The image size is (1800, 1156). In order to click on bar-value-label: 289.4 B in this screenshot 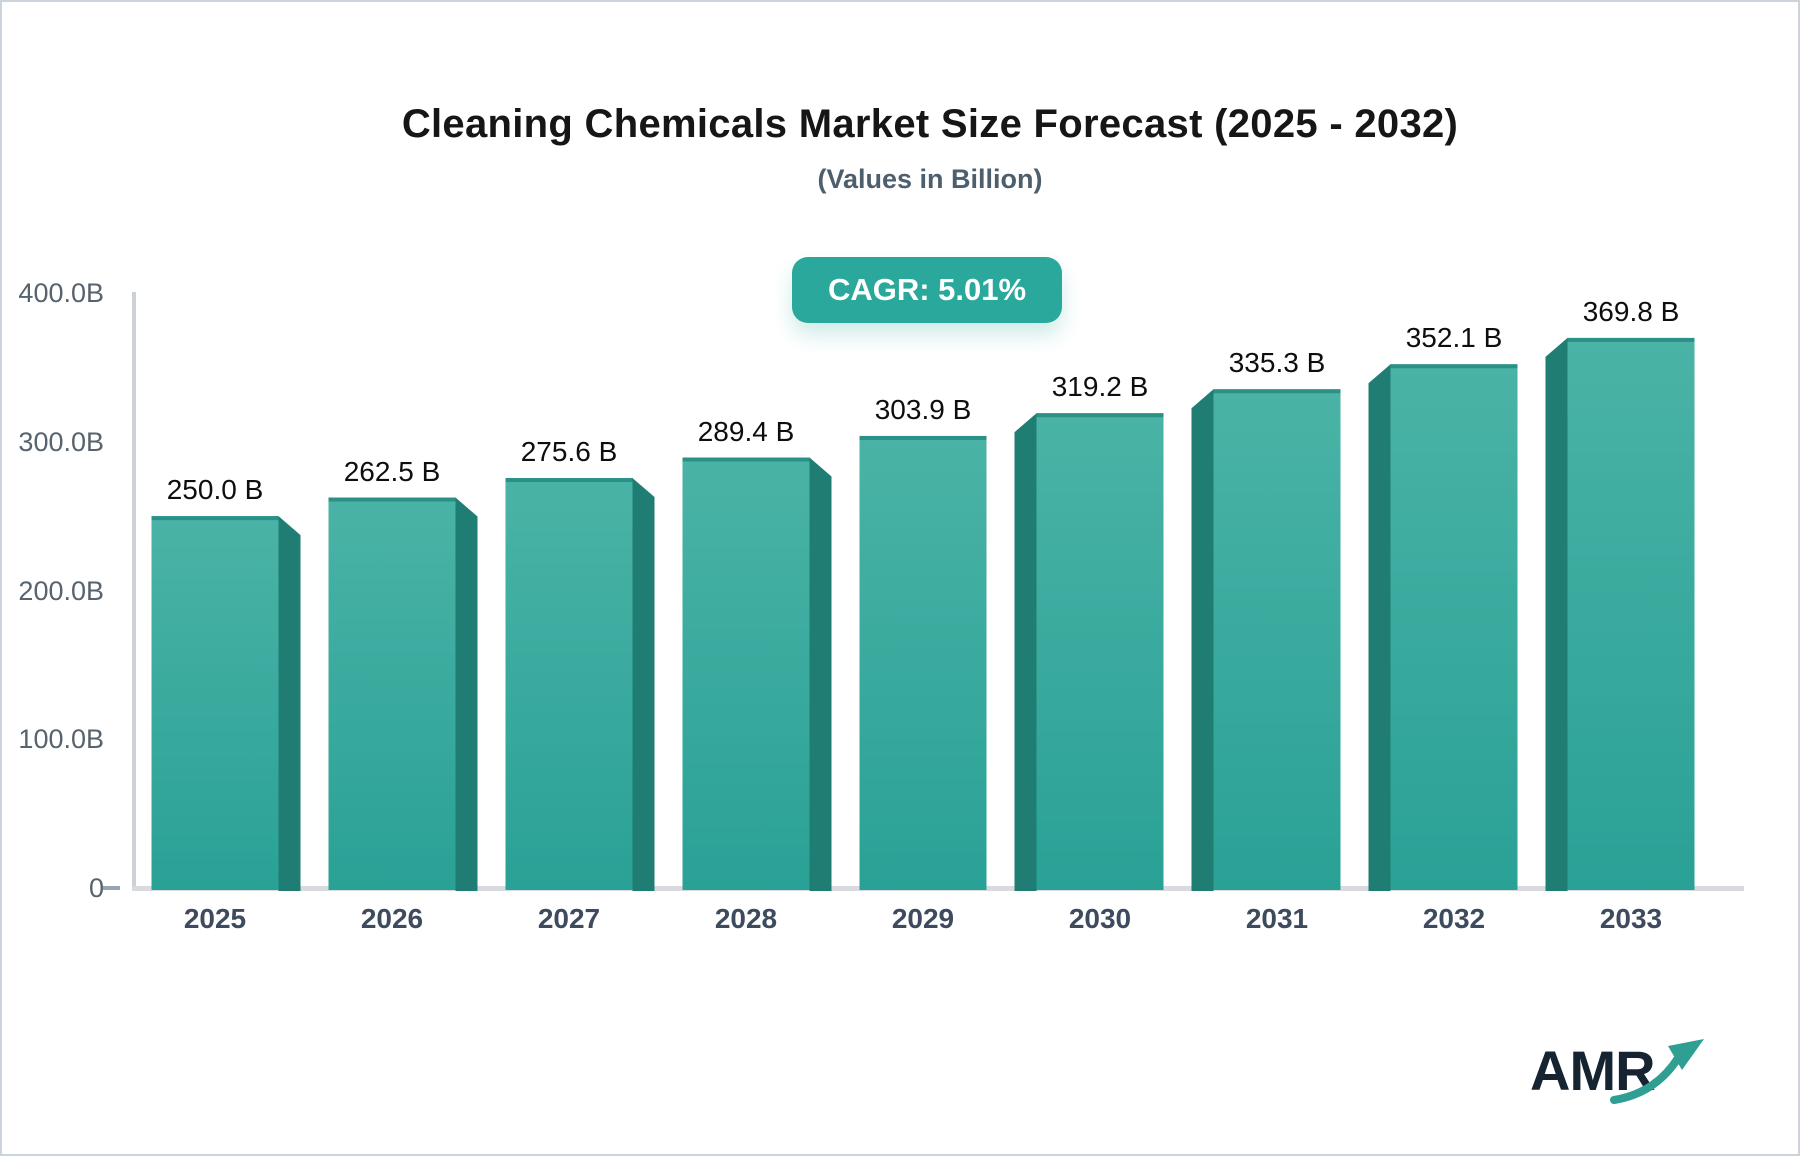, I will do `click(746, 431)`.